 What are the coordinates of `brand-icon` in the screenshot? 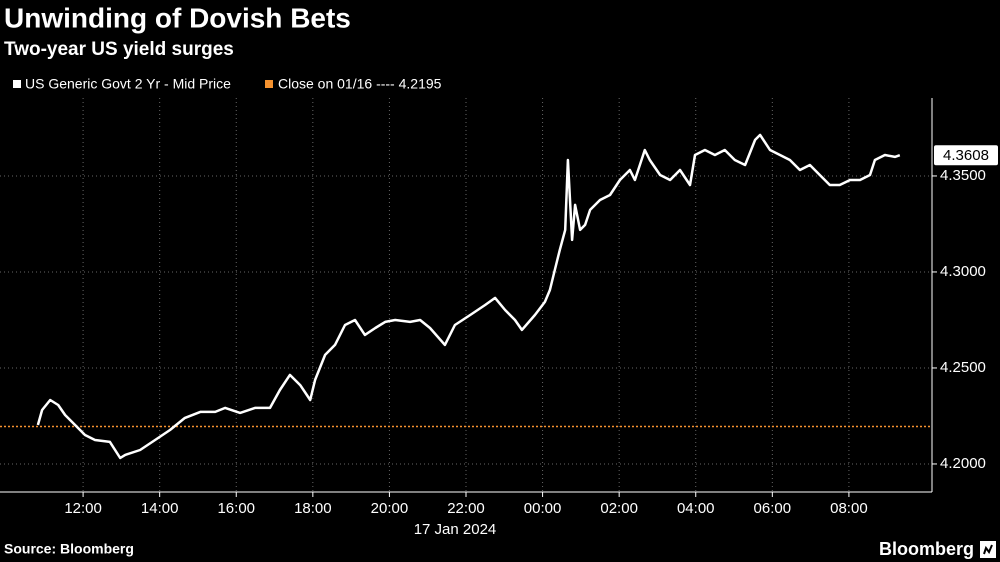 It's located at (988, 549).